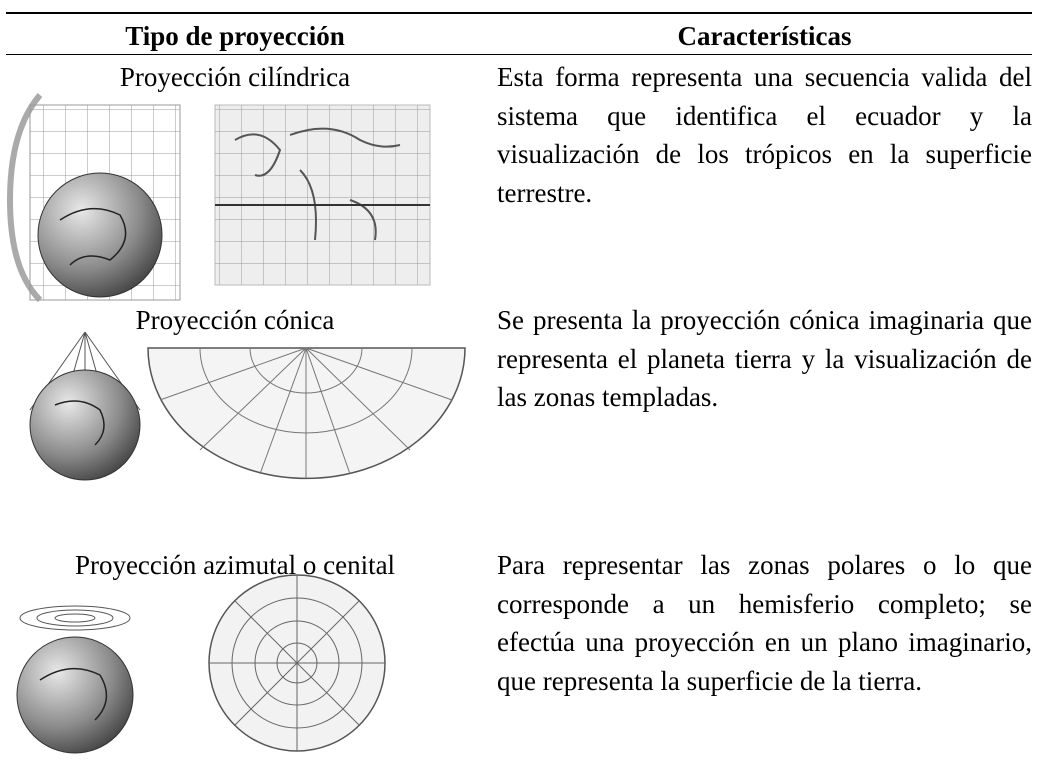  What do you see at coordinates (235, 77) in the screenshot?
I see `row-label: Proyección cilíndrica` at bounding box center [235, 77].